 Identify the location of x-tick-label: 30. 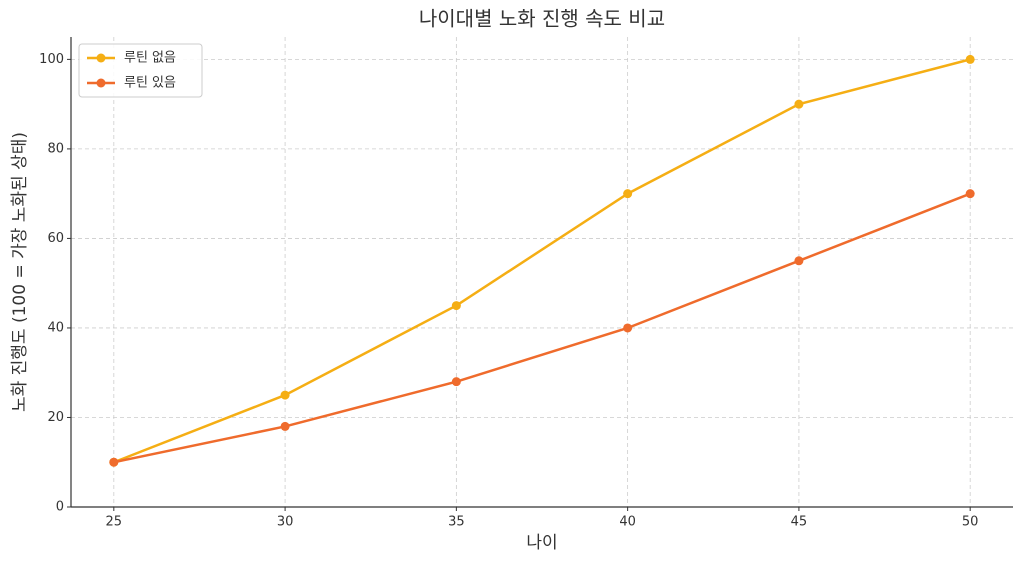
(285, 522).